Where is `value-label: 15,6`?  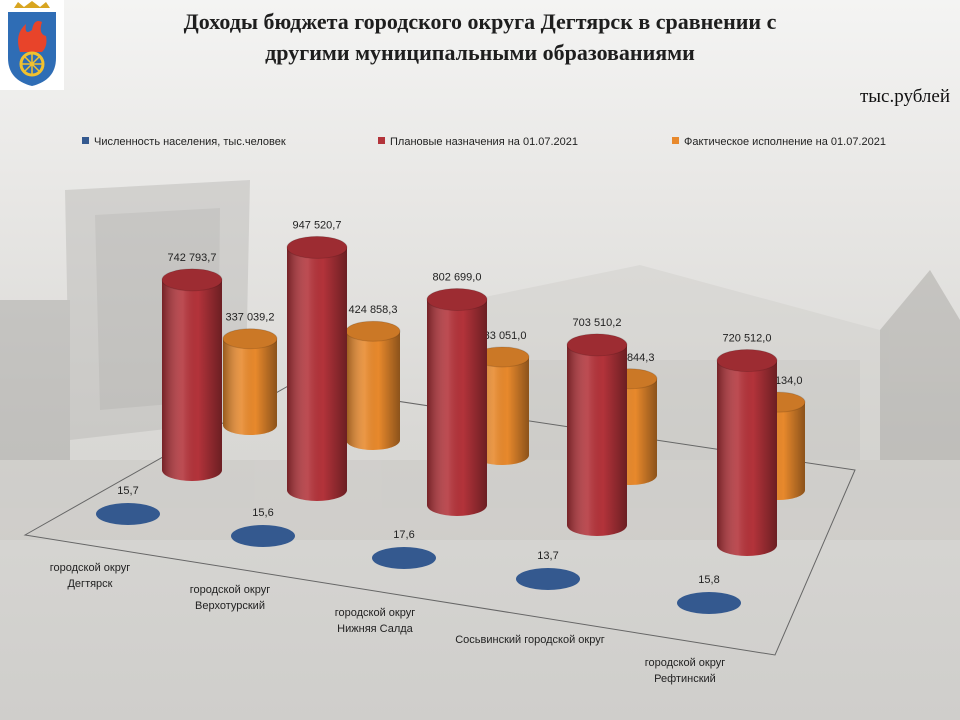 value-label: 15,6 is located at coordinates (262, 513).